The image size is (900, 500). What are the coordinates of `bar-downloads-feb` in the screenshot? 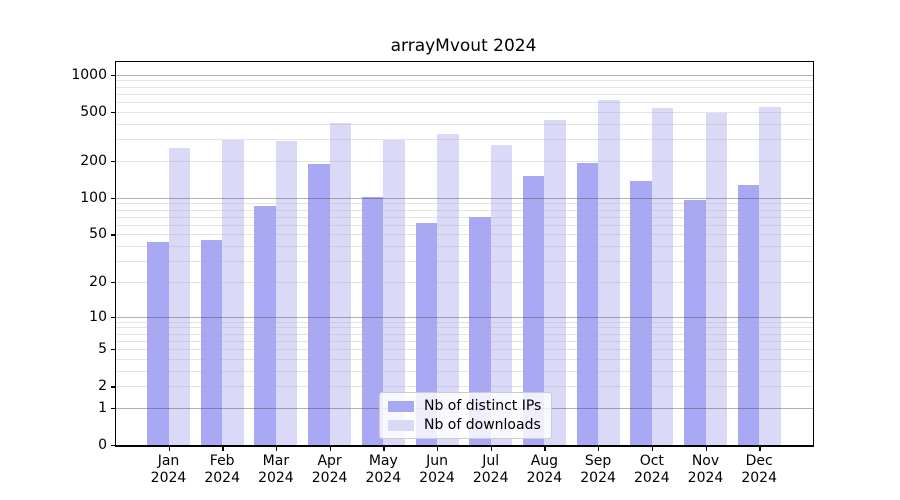 It's located at (233, 292).